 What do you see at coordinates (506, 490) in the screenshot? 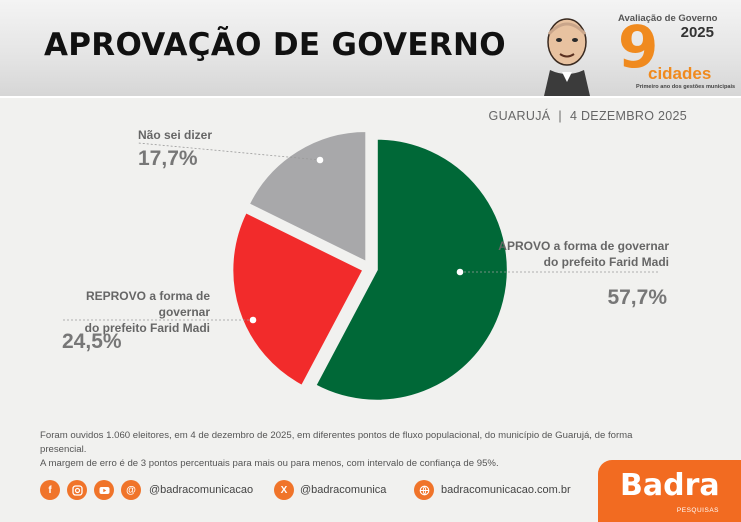
I see `website-link: badracomunicacao.com.br` at bounding box center [506, 490].